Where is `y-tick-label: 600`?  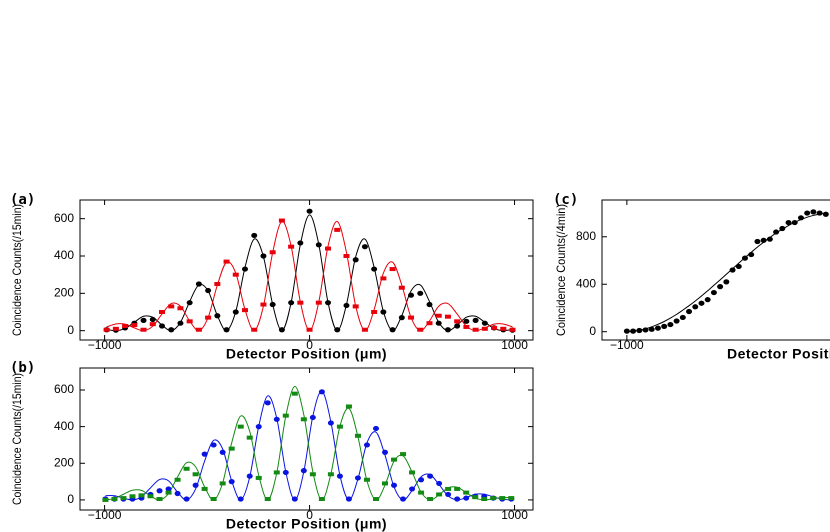 y-tick-label: 600 is located at coordinates (64, 218).